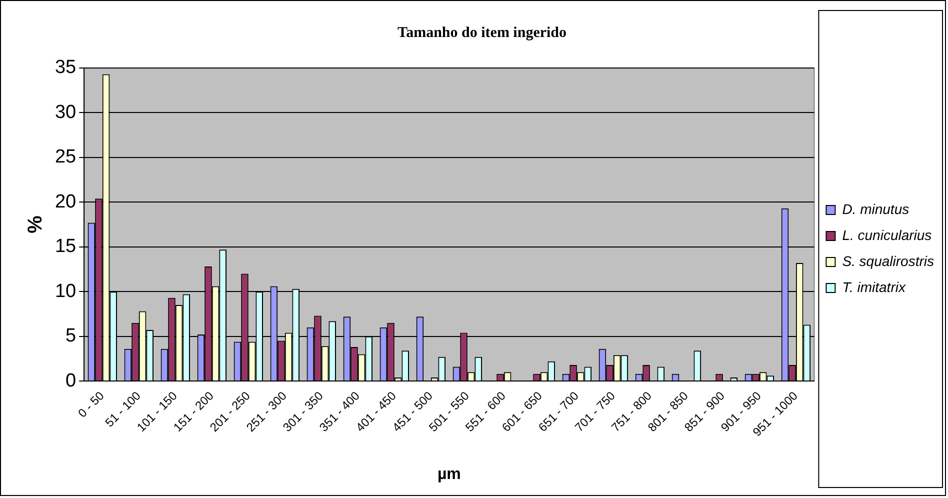  Describe the element at coordinates (65, 112) in the screenshot. I see `y-tick-label: 30` at that location.